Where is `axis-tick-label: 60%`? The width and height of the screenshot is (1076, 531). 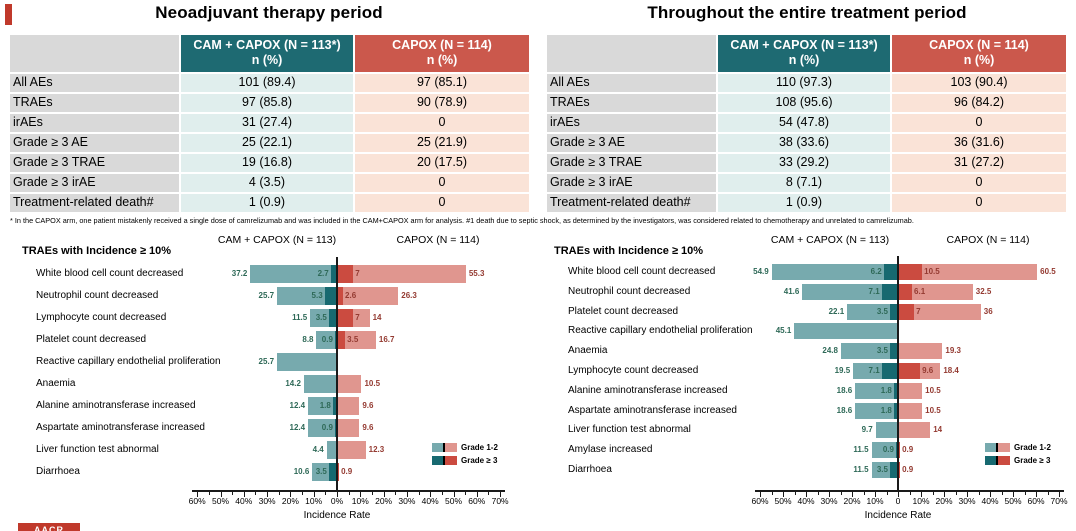
axis-tick-label: 60% is located at coordinates (197, 501).